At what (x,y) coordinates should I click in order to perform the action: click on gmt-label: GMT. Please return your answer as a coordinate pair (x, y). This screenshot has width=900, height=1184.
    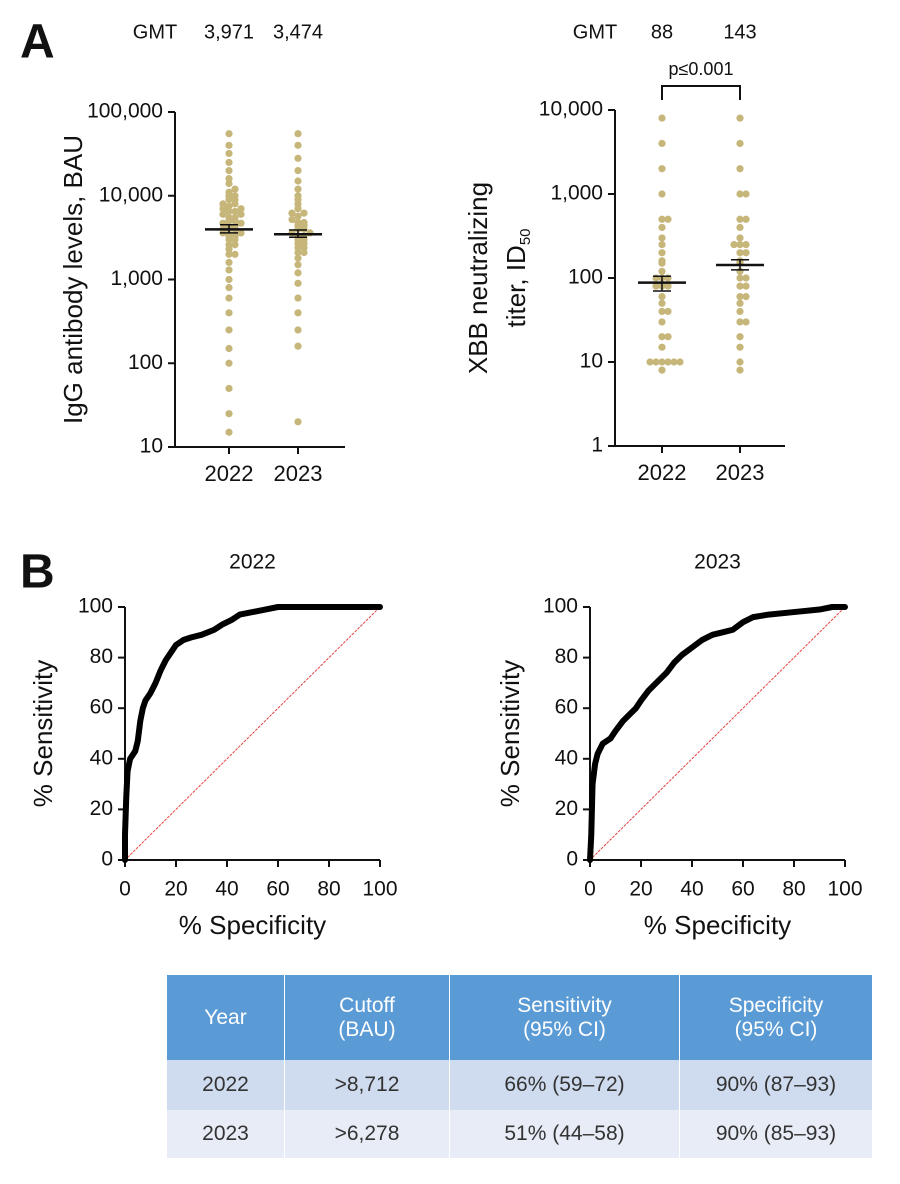
    Looking at the image, I should click on (595, 32).